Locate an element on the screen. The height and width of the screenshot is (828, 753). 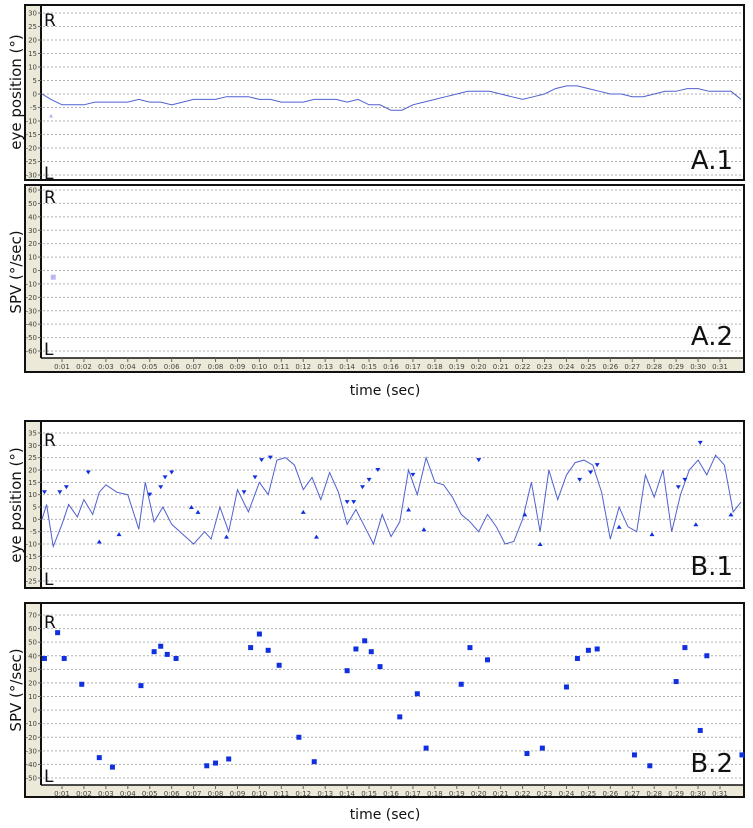
x-tick-label: 0:15 is located at coordinates (369, 794).